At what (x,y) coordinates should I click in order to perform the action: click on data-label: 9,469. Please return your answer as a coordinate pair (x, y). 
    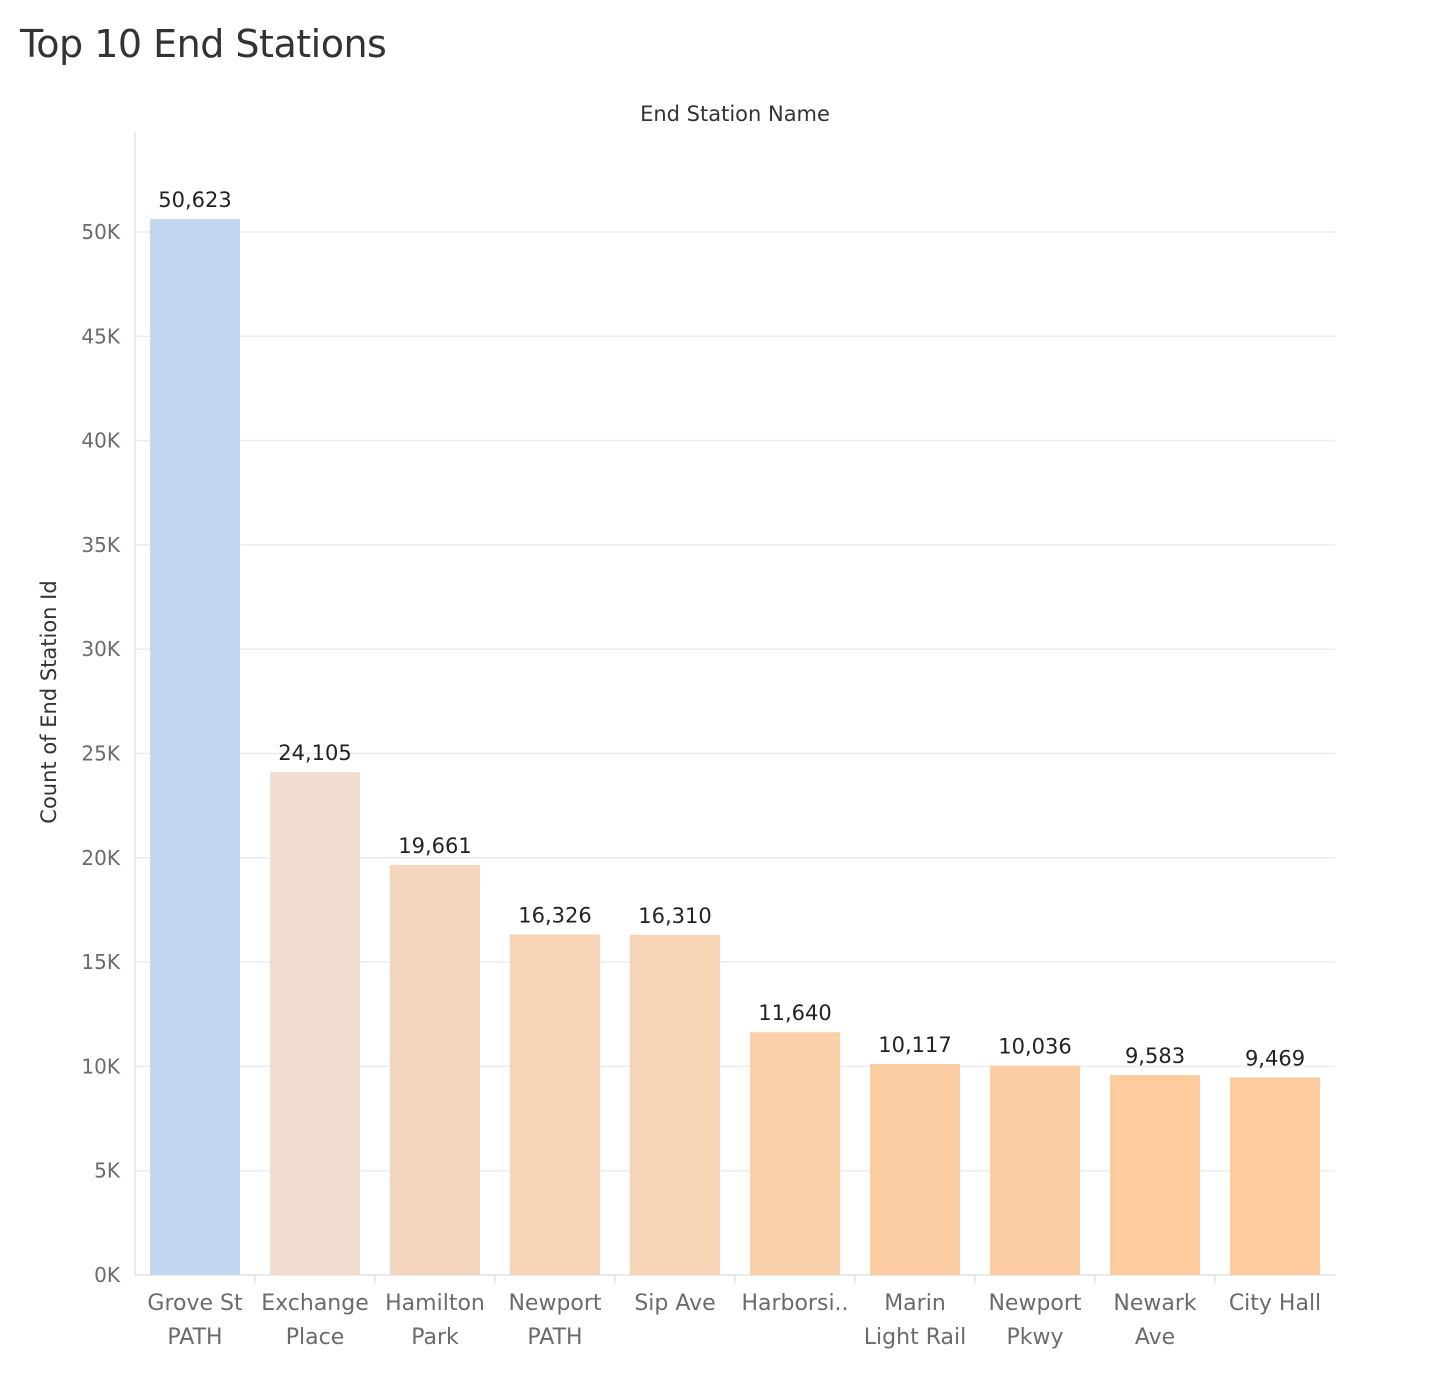
    Looking at the image, I should click on (1275, 1058).